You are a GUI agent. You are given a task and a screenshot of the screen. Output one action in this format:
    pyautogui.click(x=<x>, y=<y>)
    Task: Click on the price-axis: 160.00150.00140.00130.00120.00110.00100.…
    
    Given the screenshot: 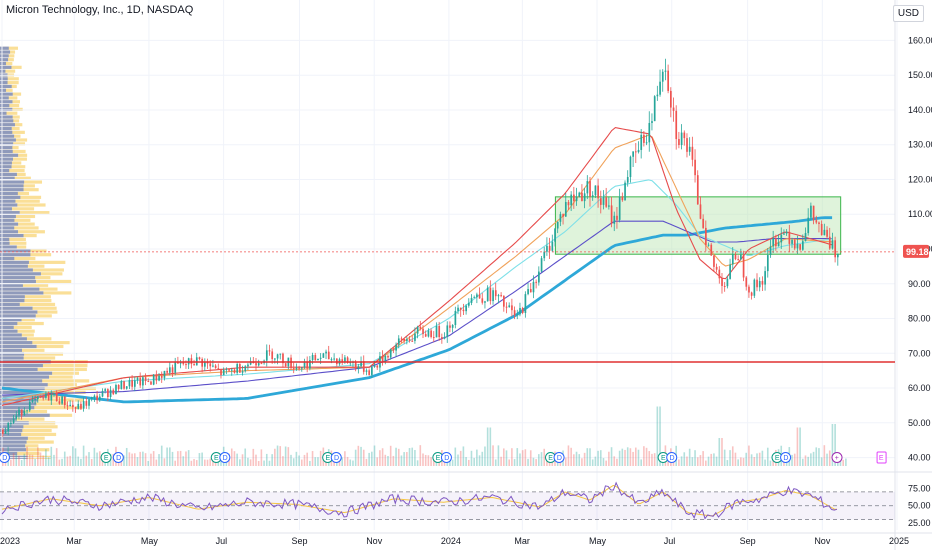 What is the action you would take?
    pyautogui.click(x=917, y=249)
    